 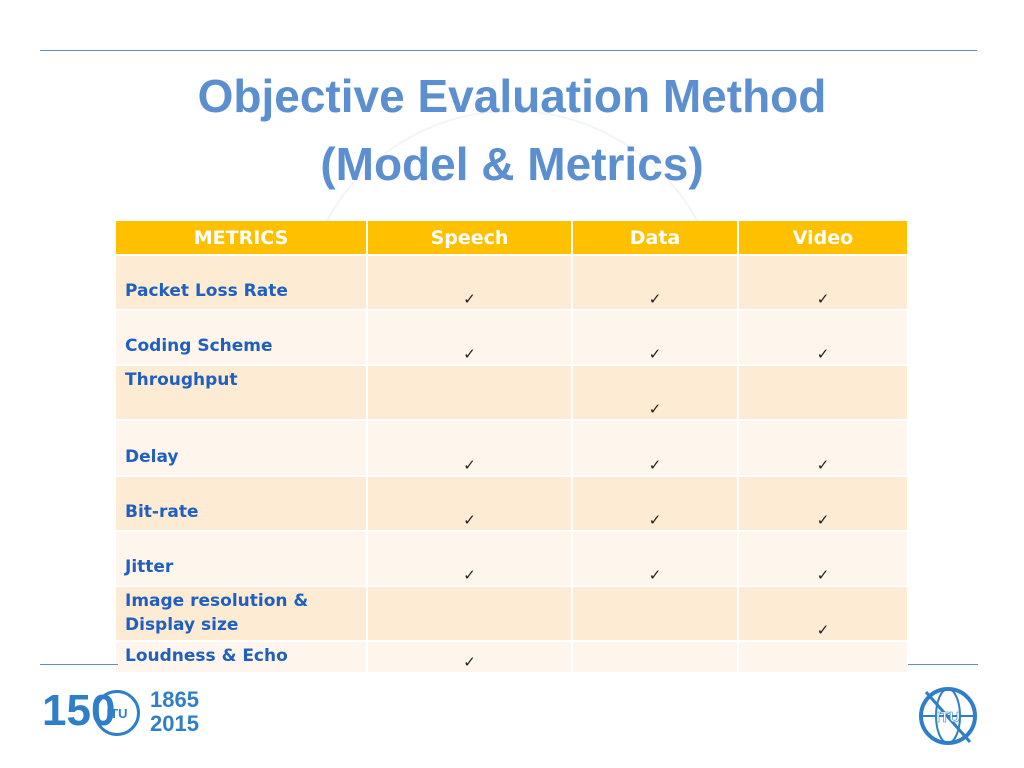 I want to click on metric-label: Loudness & Echo, so click(x=242, y=657).